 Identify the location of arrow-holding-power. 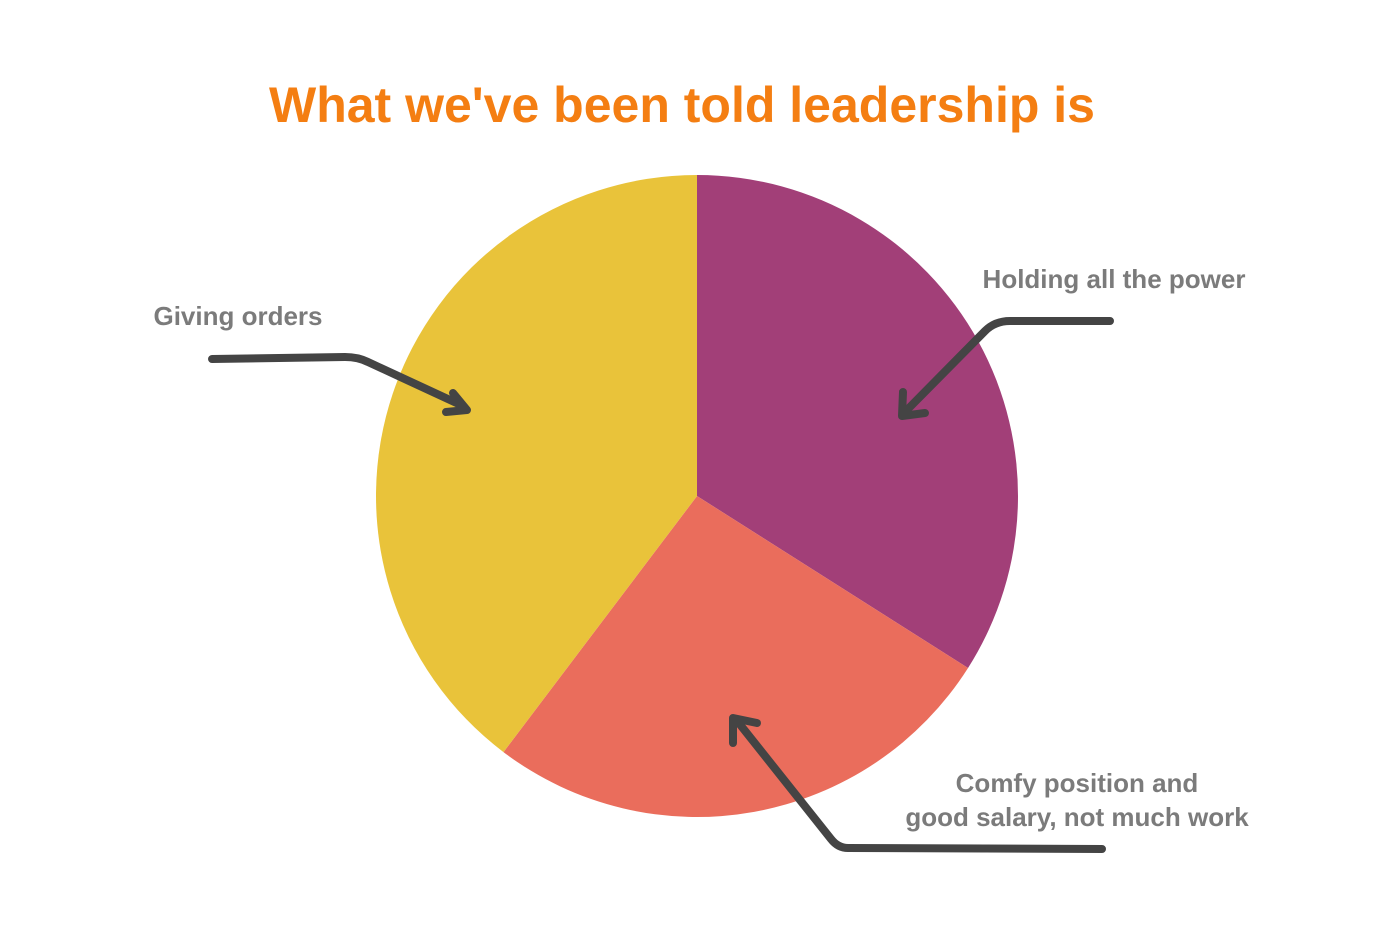
(1006, 368).